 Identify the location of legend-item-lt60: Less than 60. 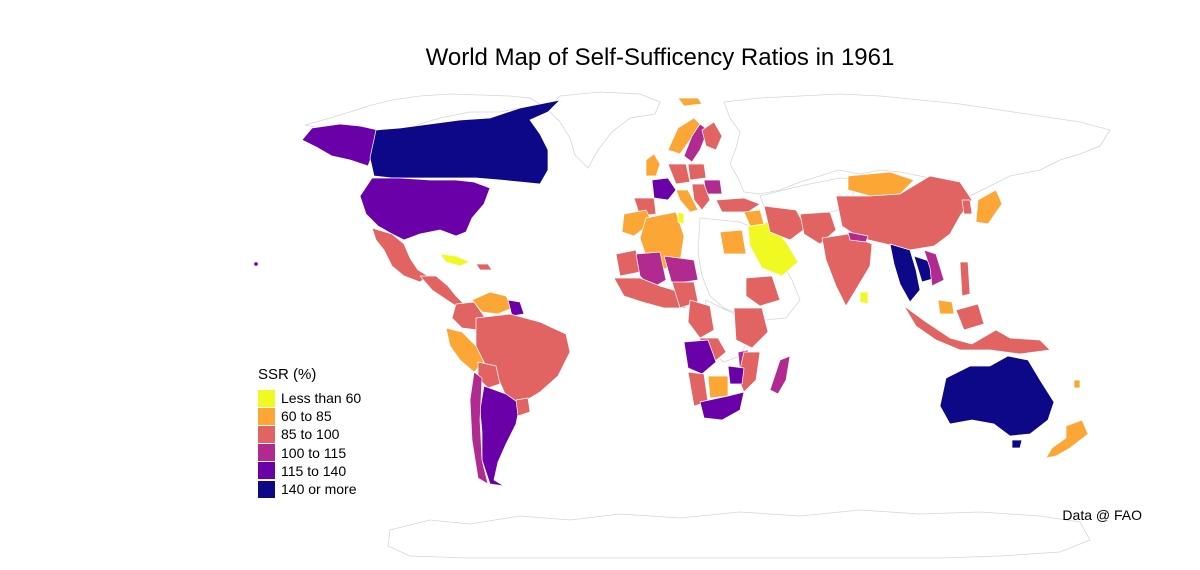
(309, 398).